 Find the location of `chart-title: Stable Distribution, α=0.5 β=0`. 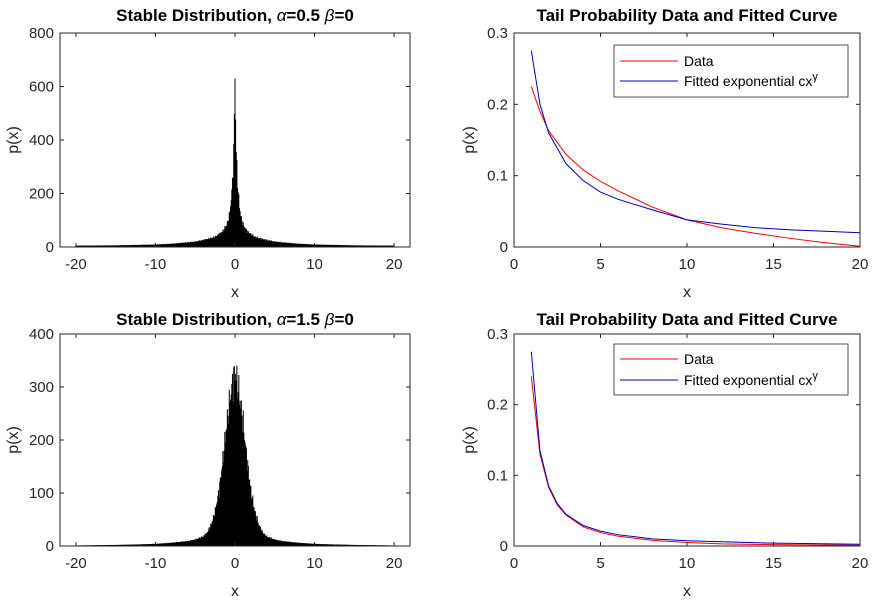

chart-title: Stable Distribution, α=0.5 β=0 is located at coordinates (235, 15).